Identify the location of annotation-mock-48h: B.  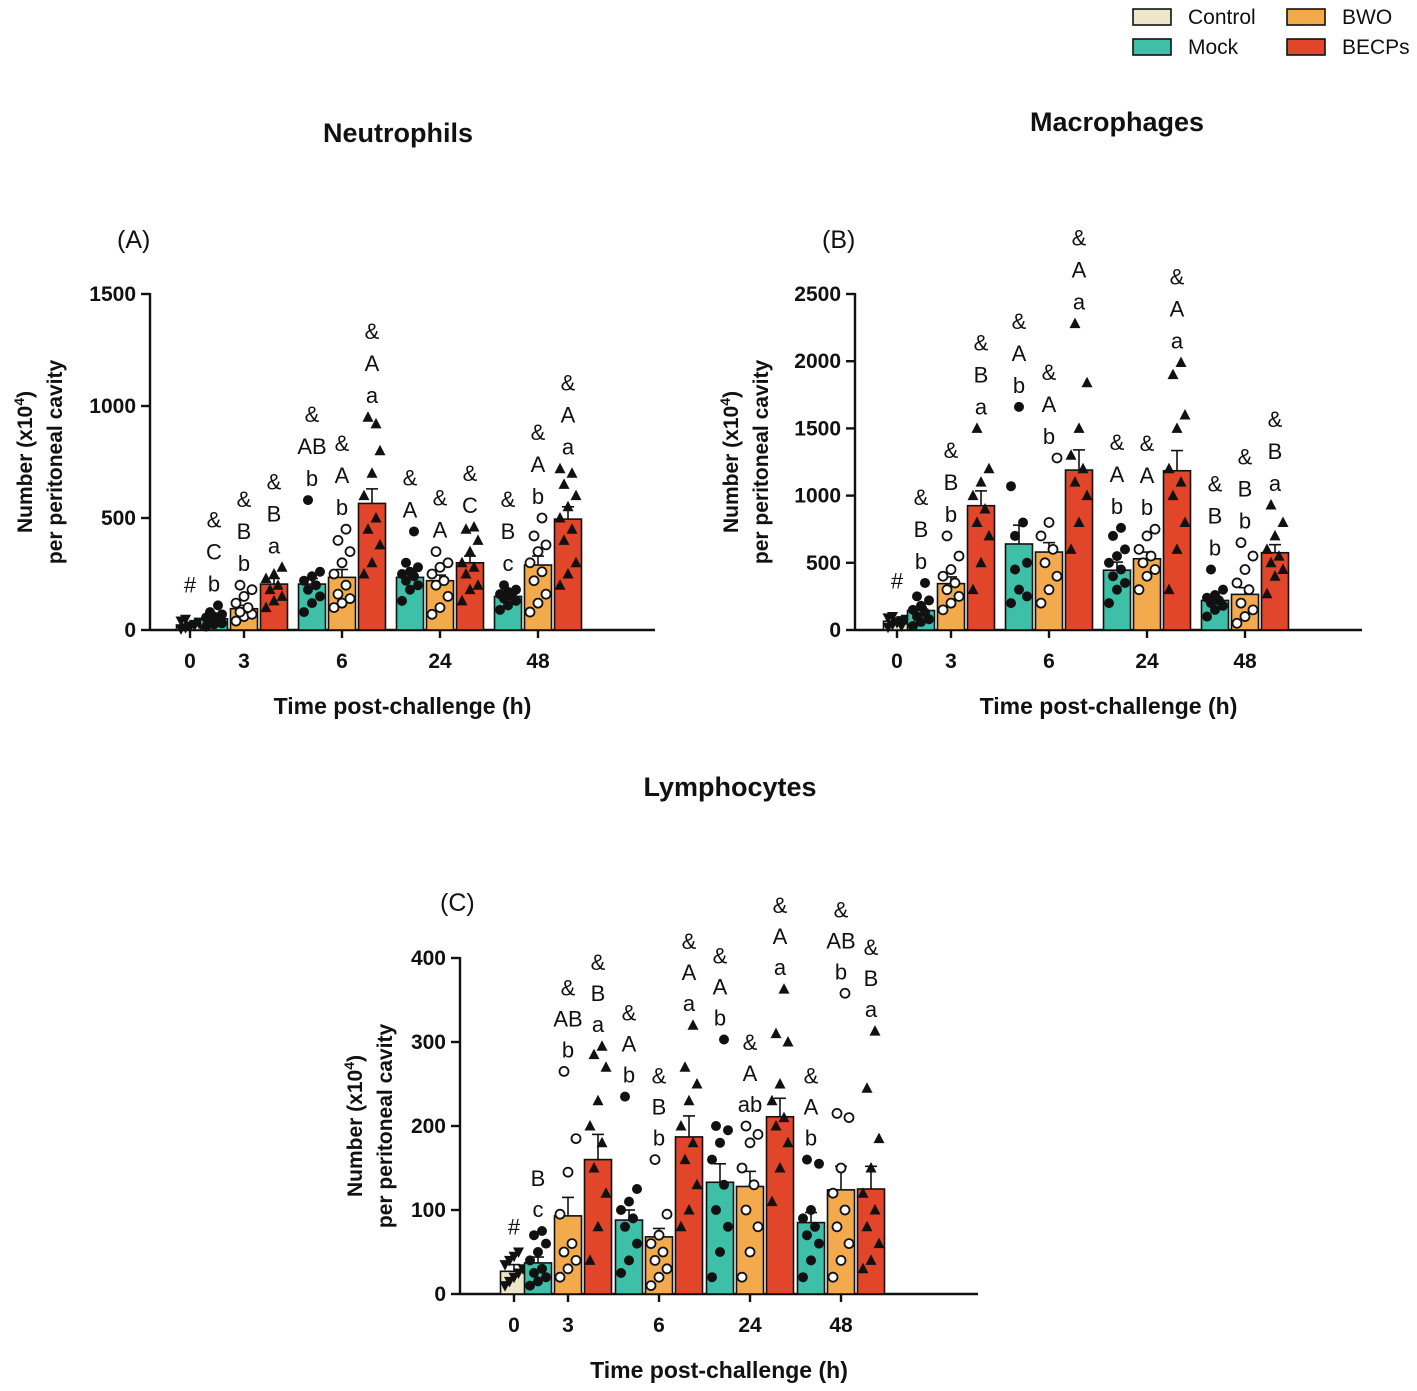
(1215, 516).